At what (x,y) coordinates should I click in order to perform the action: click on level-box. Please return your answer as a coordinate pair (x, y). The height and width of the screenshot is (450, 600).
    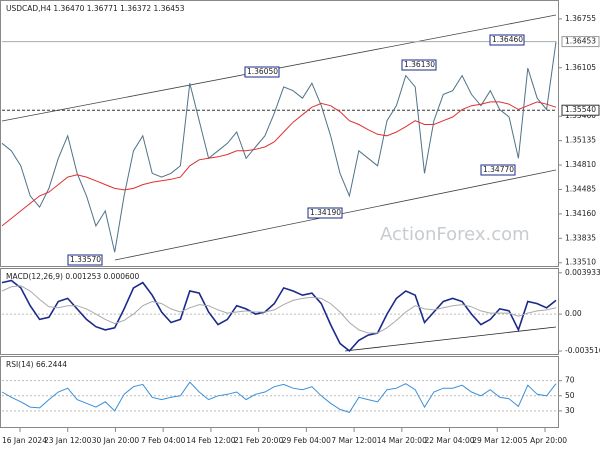
    Looking at the image, I should click on (580, 110).